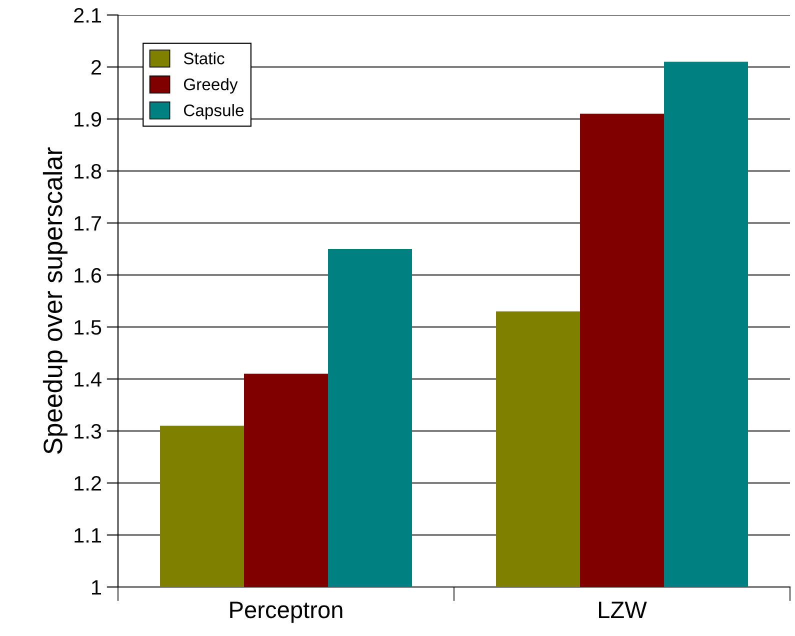  Describe the element at coordinates (87, 483) in the screenshot. I see `y-tick-label: 1.2` at that location.